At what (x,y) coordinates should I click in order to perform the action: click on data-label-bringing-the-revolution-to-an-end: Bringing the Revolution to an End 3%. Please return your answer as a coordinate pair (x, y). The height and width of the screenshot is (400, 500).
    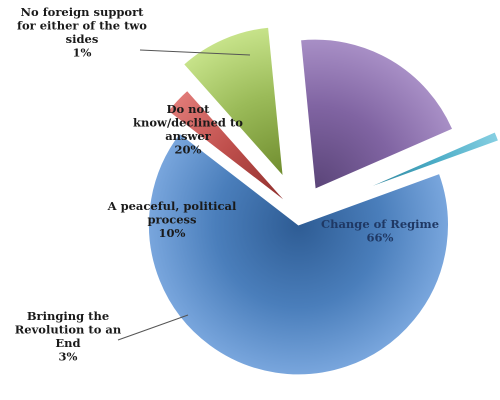
    Looking at the image, I should click on (68, 336).